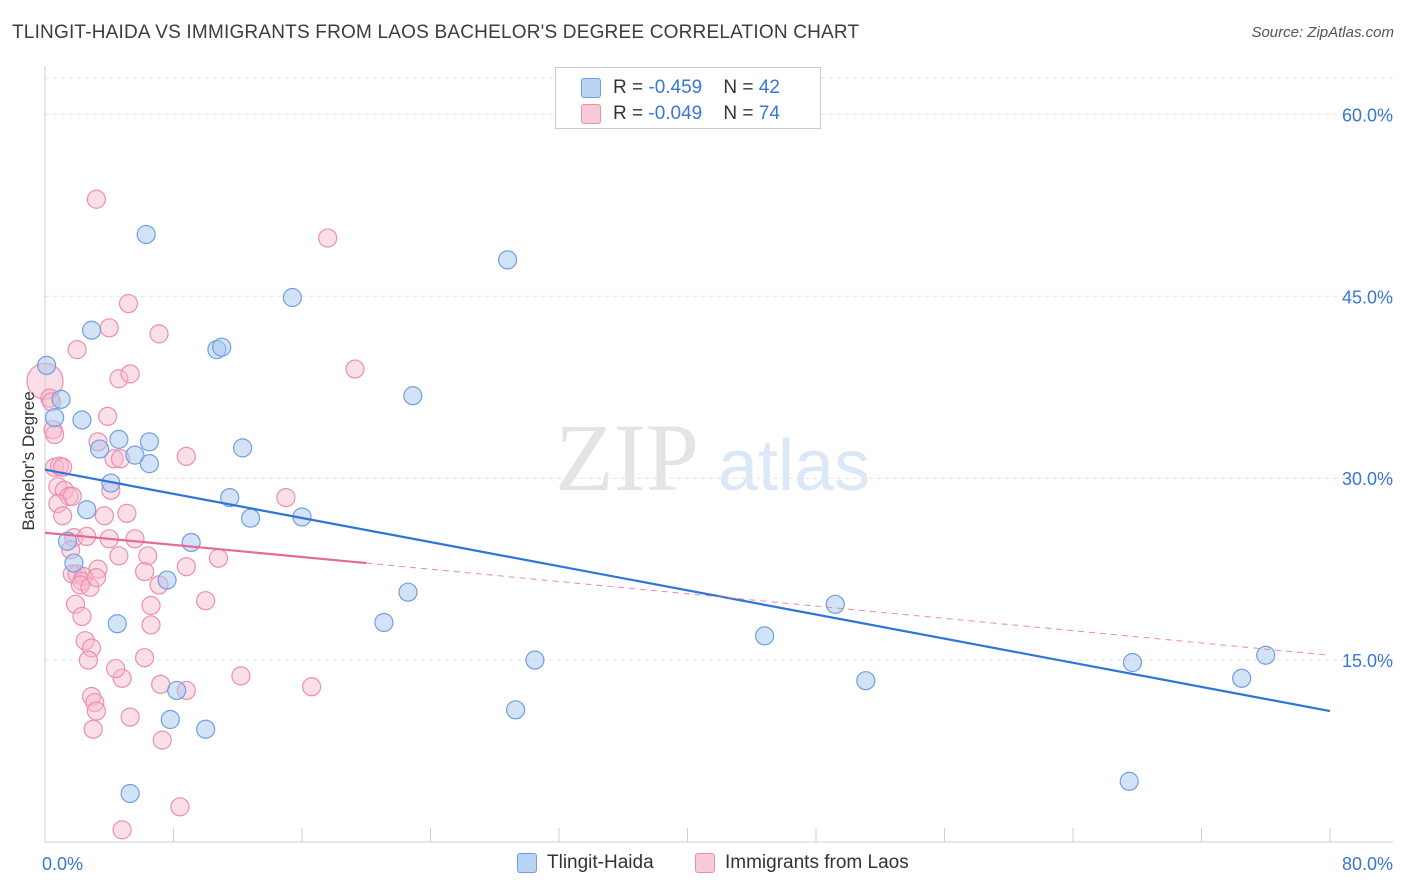  What do you see at coordinates (28, 460) in the screenshot?
I see `y-axis-label: Bachelor's Degree` at bounding box center [28, 460].